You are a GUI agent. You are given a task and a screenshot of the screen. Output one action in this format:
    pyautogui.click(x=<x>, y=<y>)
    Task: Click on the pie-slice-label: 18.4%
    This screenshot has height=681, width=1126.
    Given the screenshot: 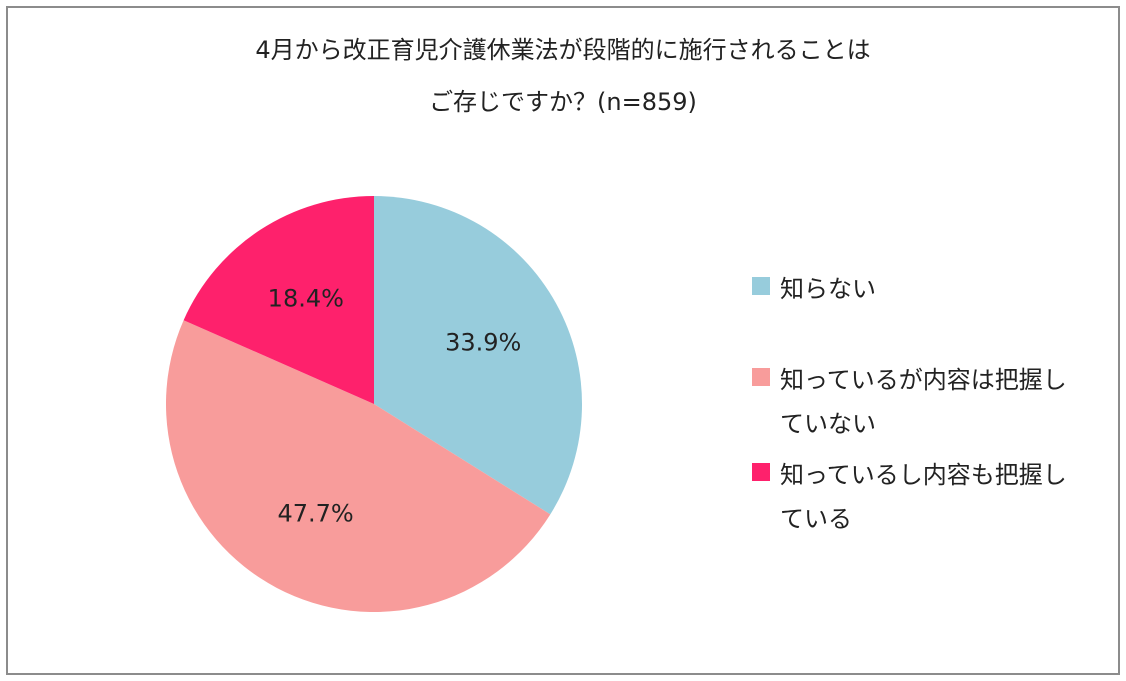 What is the action you would take?
    pyautogui.click(x=306, y=299)
    